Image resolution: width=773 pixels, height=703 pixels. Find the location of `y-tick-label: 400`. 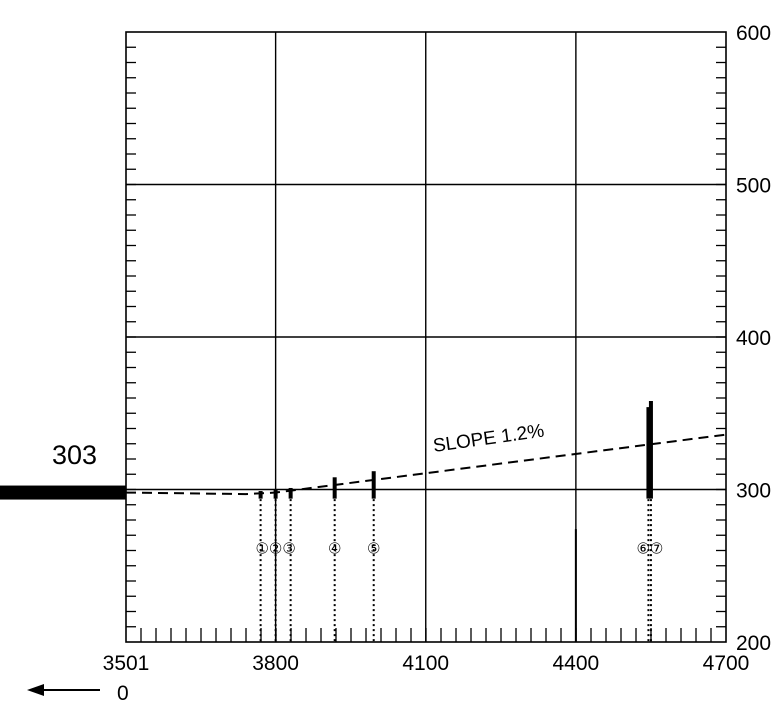

y-tick-label: 400 is located at coordinates (753, 338).